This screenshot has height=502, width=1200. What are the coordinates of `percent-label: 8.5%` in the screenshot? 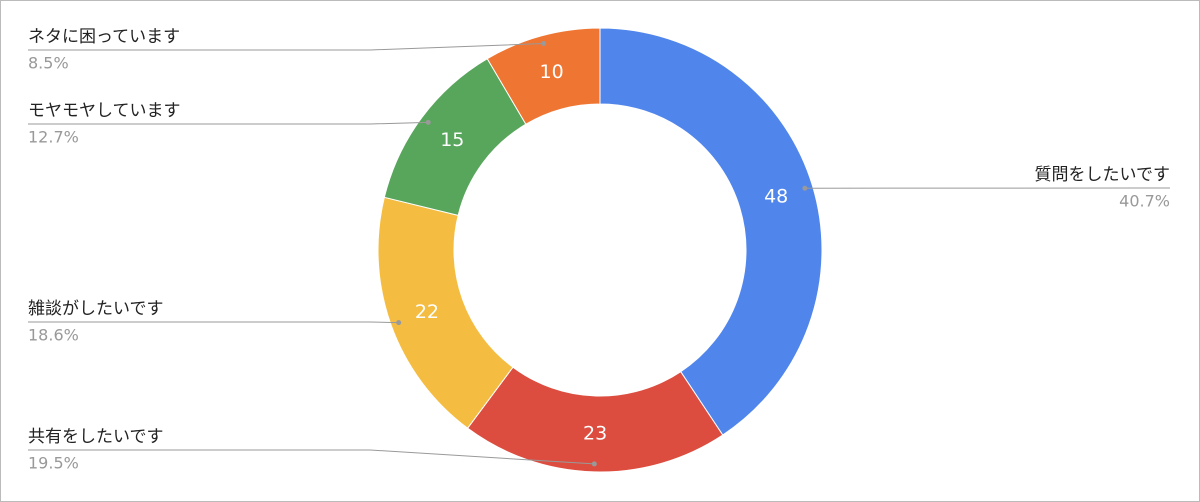 It's located at (48, 63).